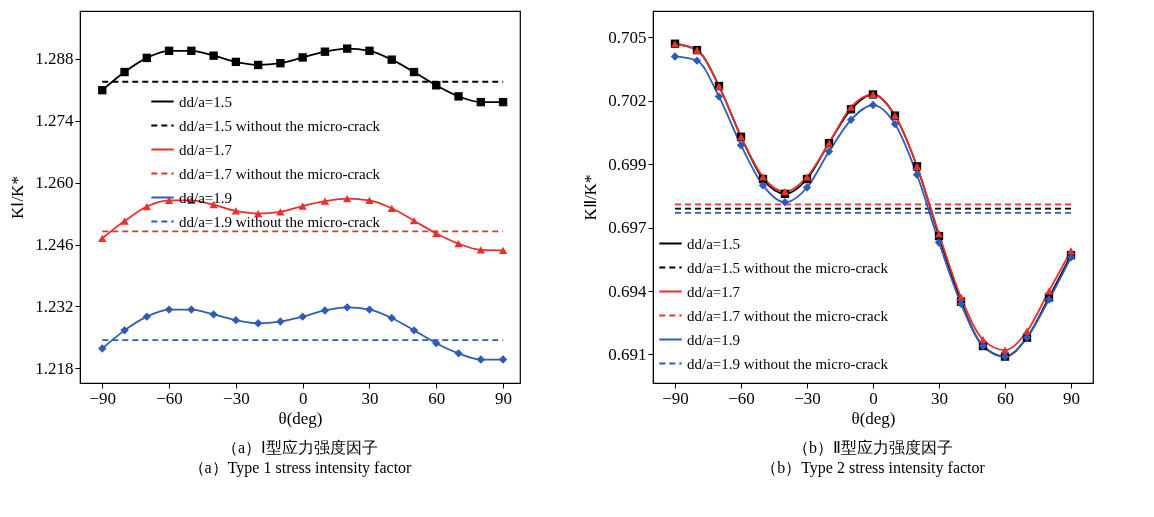 The height and width of the screenshot is (517, 1154). What do you see at coordinates (591, 197) in the screenshot?
I see `y-axis-title: KⅡ/K*` at bounding box center [591, 197].